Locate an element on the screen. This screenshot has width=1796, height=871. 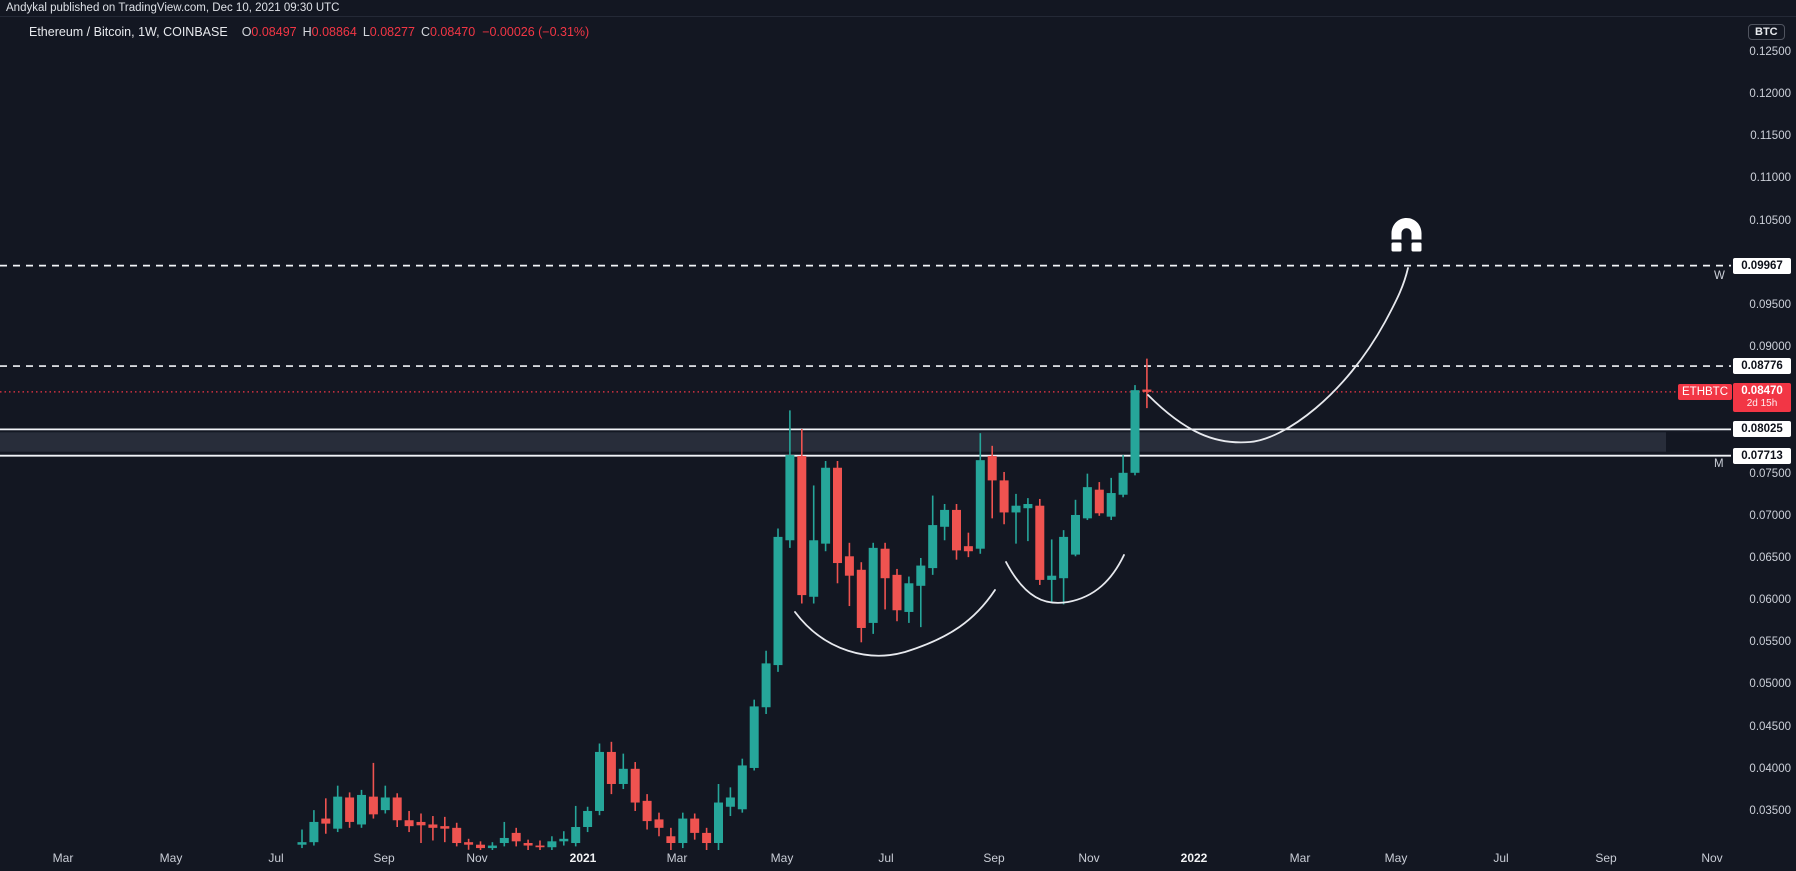
last-price-badge: 0.08470 2d 15h is located at coordinates (1762, 397).